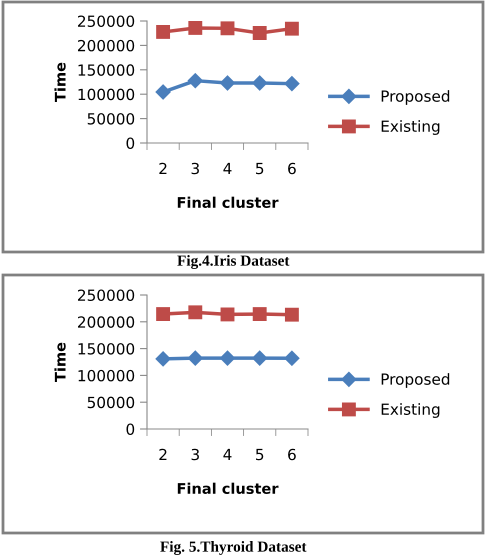 Image resolution: width=487 pixels, height=555 pixels. I want to click on caption: Fig. 5.Thyroid Dataset, so click(233, 548).